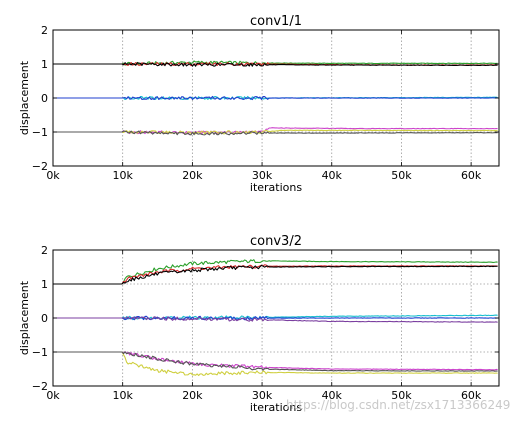 This screenshot has height=424, width=528. What do you see at coordinates (398, 405) in the screenshot?
I see `watermark: https://blog.csdn.net/zsx1713366249` at bounding box center [398, 405].